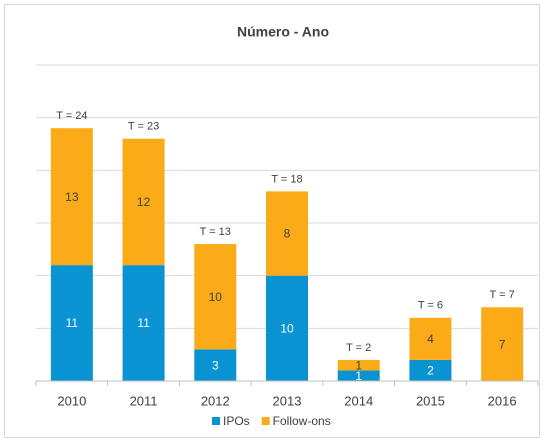  Describe the element at coordinates (236, 421) in the screenshot. I see `legend-label: IPOs` at that location.